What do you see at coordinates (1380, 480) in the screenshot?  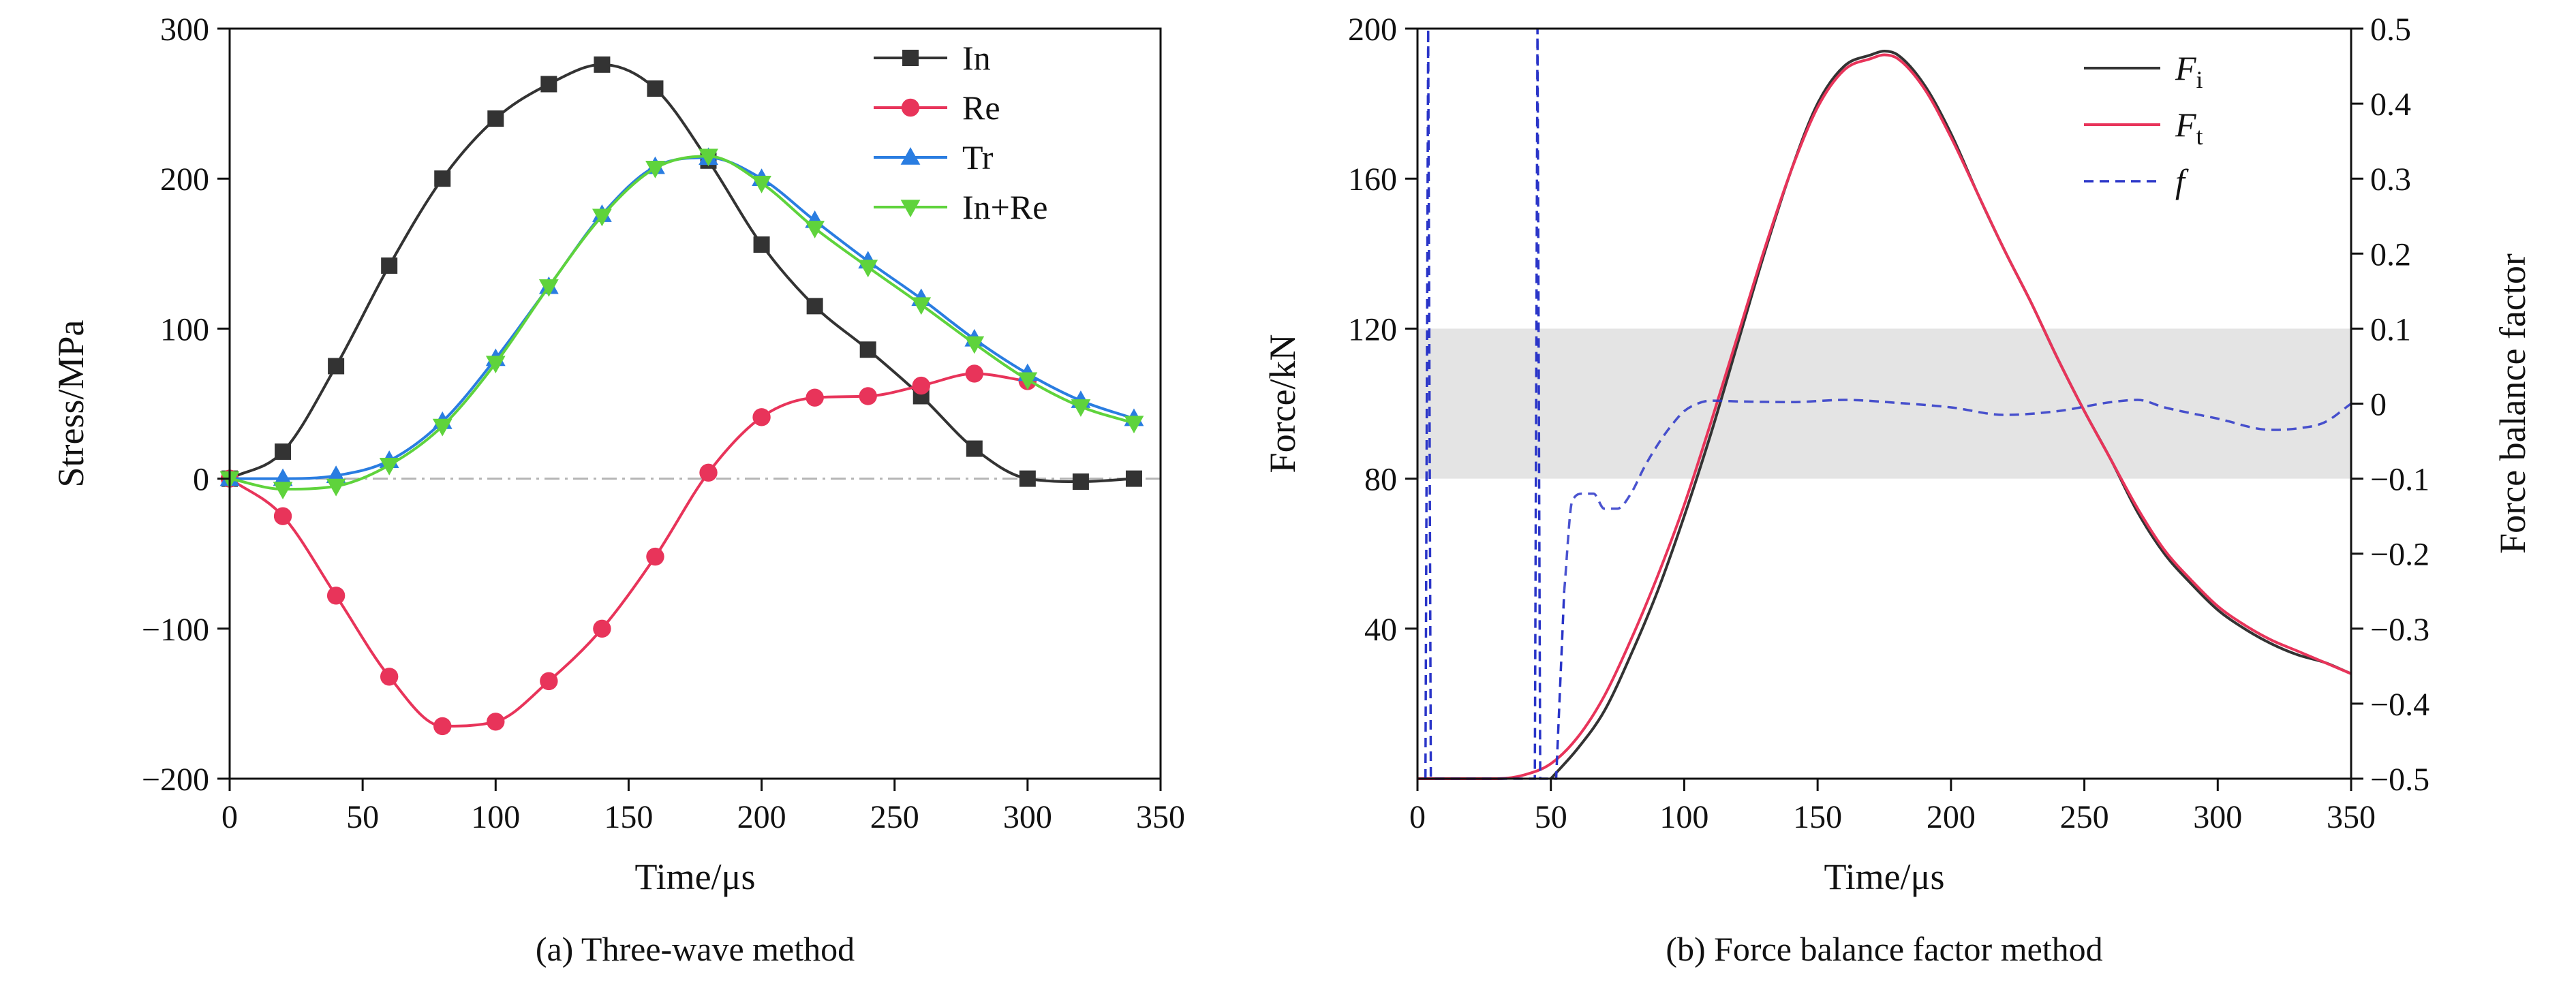 I see `y-tick-label: 80` at bounding box center [1380, 480].